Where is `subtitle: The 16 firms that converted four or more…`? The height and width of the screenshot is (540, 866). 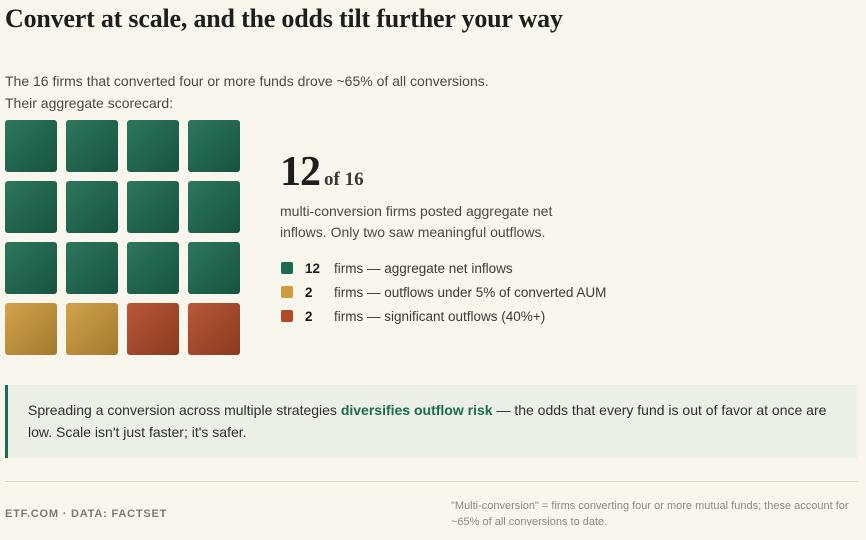 subtitle: The 16 firms that converted four or more… is located at coordinates (247, 92).